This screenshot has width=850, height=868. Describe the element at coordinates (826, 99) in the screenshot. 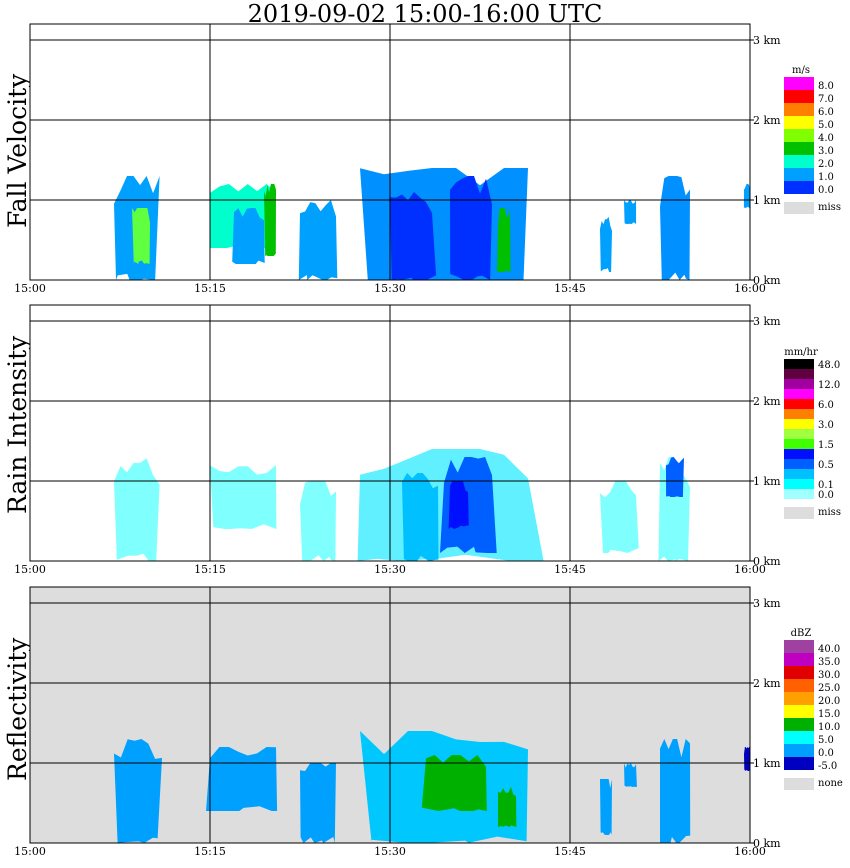

I see `legend-label: 7.0` at that location.